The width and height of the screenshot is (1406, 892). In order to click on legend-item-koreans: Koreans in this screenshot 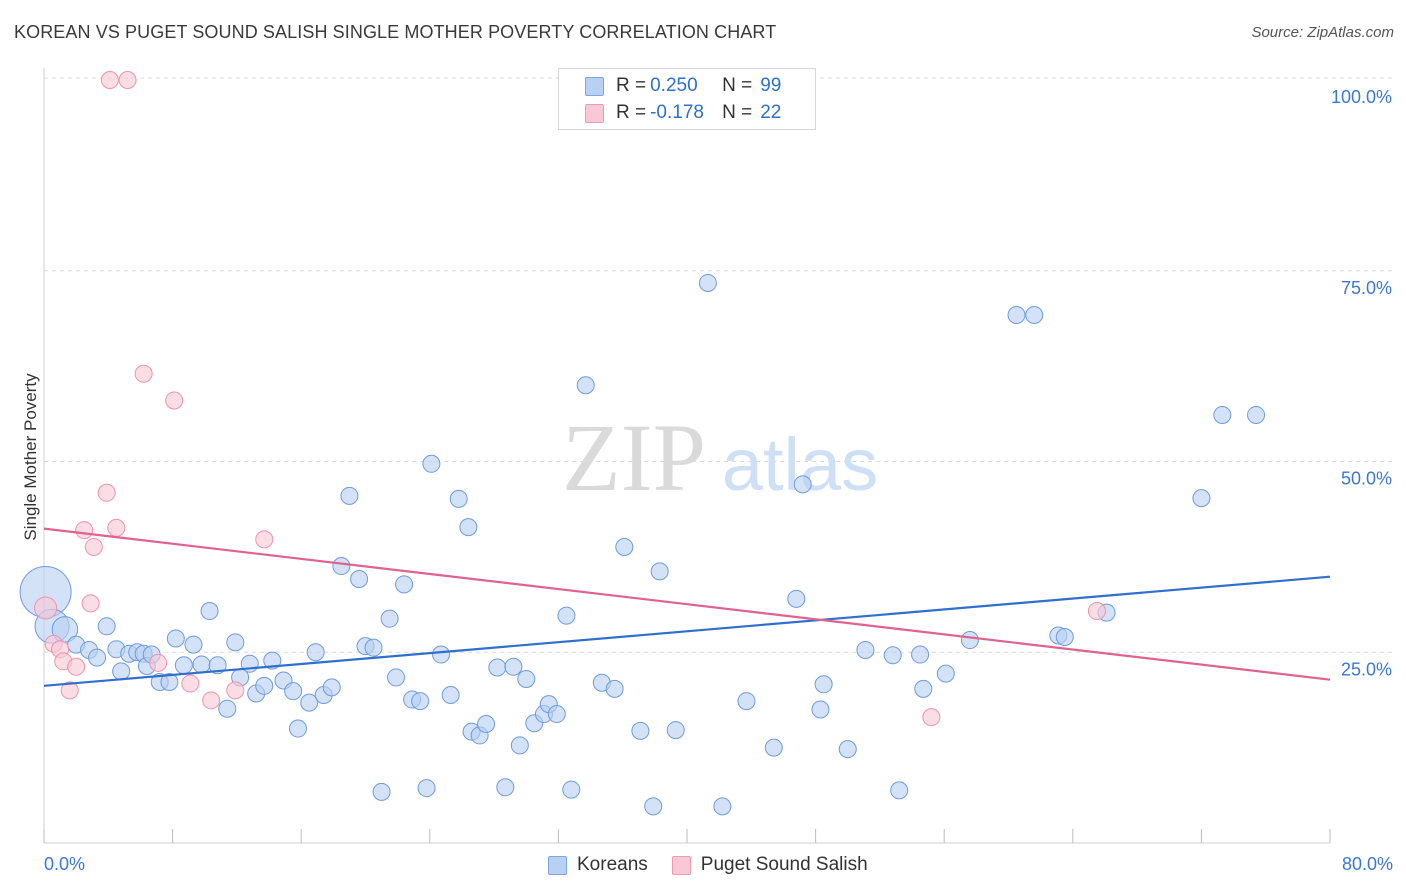, I will do `click(598, 865)`.